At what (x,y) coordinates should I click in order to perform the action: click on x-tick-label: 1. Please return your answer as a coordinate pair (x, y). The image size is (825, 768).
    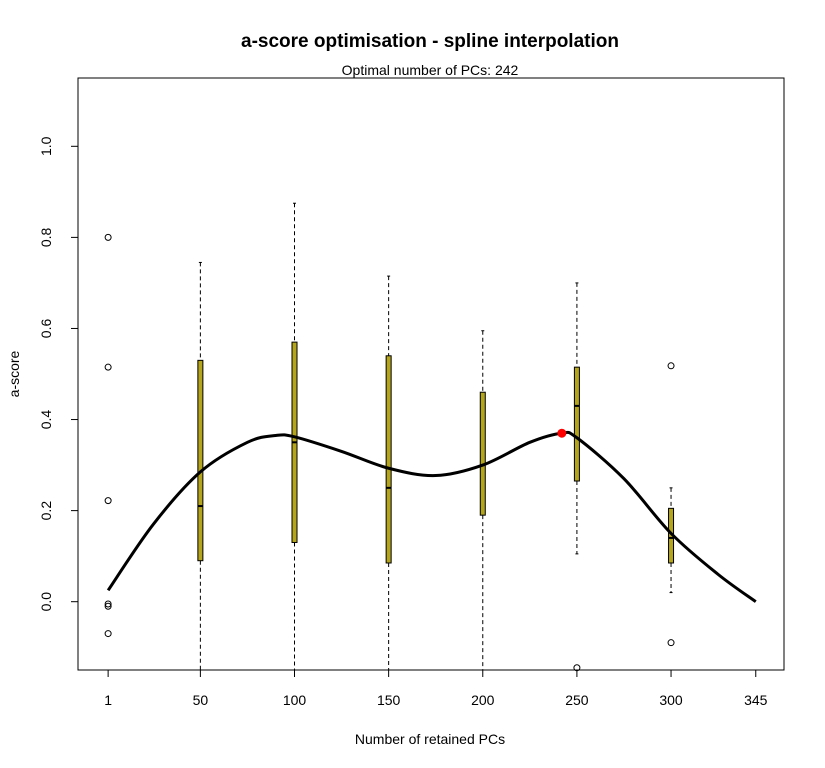
    Looking at the image, I should click on (108, 700).